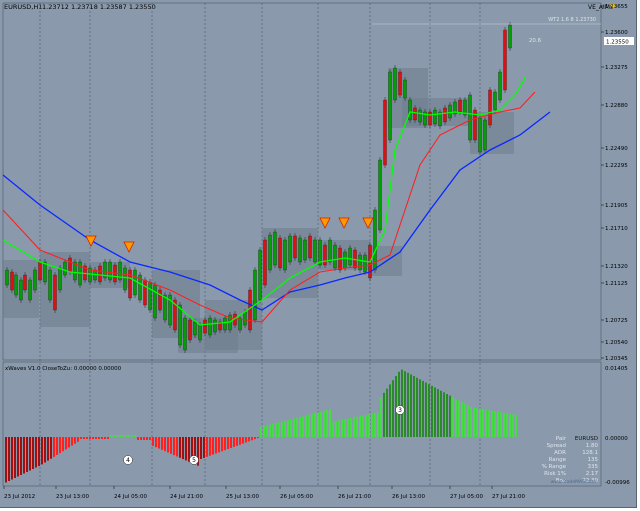 The width and height of the screenshot is (640, 511). I want to click on svg-text: 4, so click(128, 460).